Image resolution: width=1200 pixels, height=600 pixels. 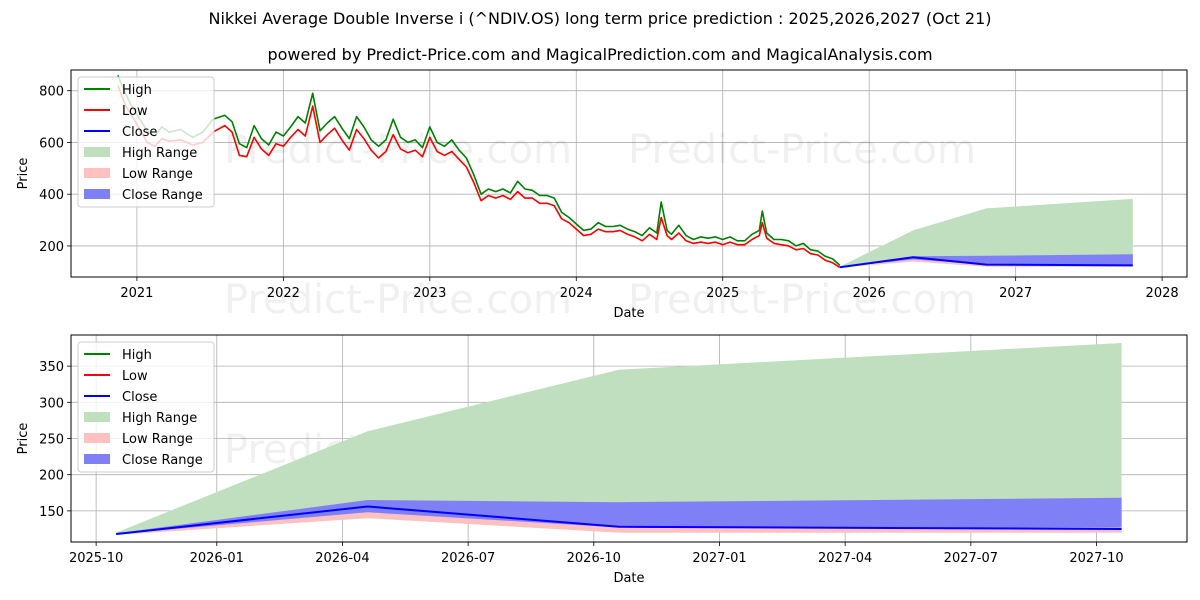 What do you see at coordinates (51, 195) in the screenshot?
I see `y-tick-label: 400` at bounding box center [51, 195].